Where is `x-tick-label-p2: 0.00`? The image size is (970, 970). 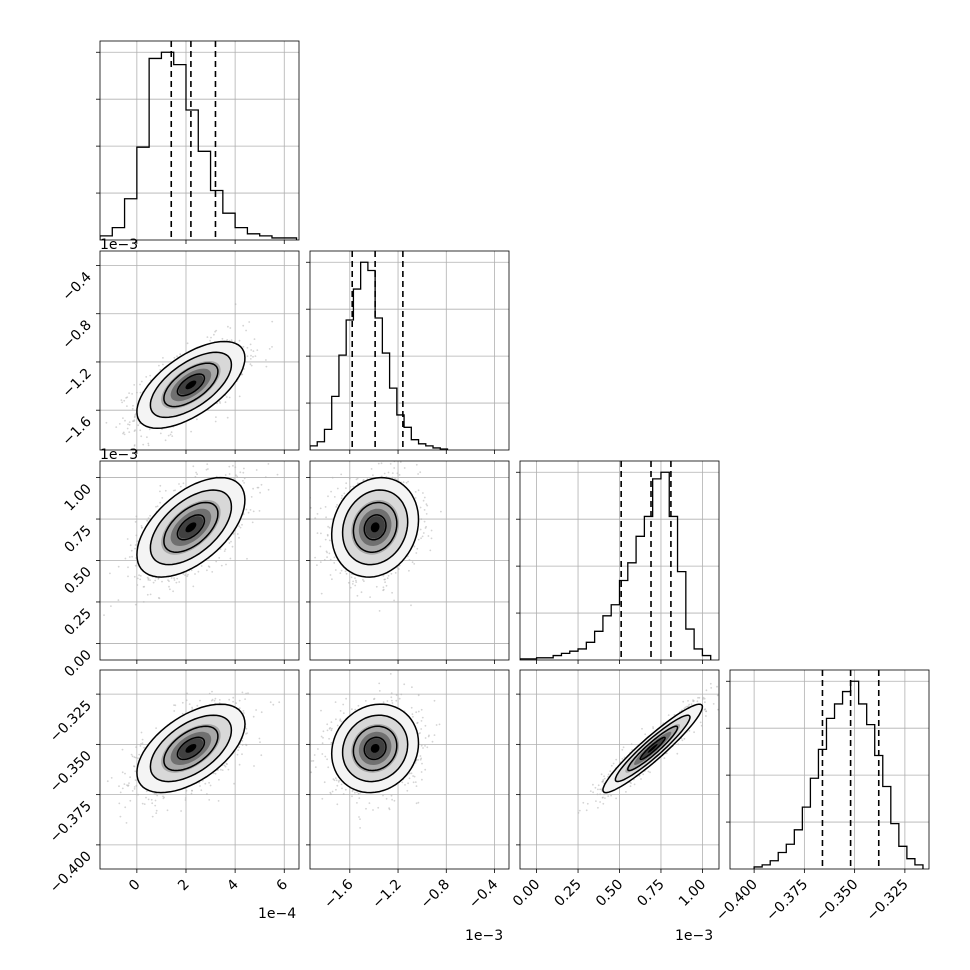 x-tick-label-p2: 0.00 is located at coordinates (526, 893).